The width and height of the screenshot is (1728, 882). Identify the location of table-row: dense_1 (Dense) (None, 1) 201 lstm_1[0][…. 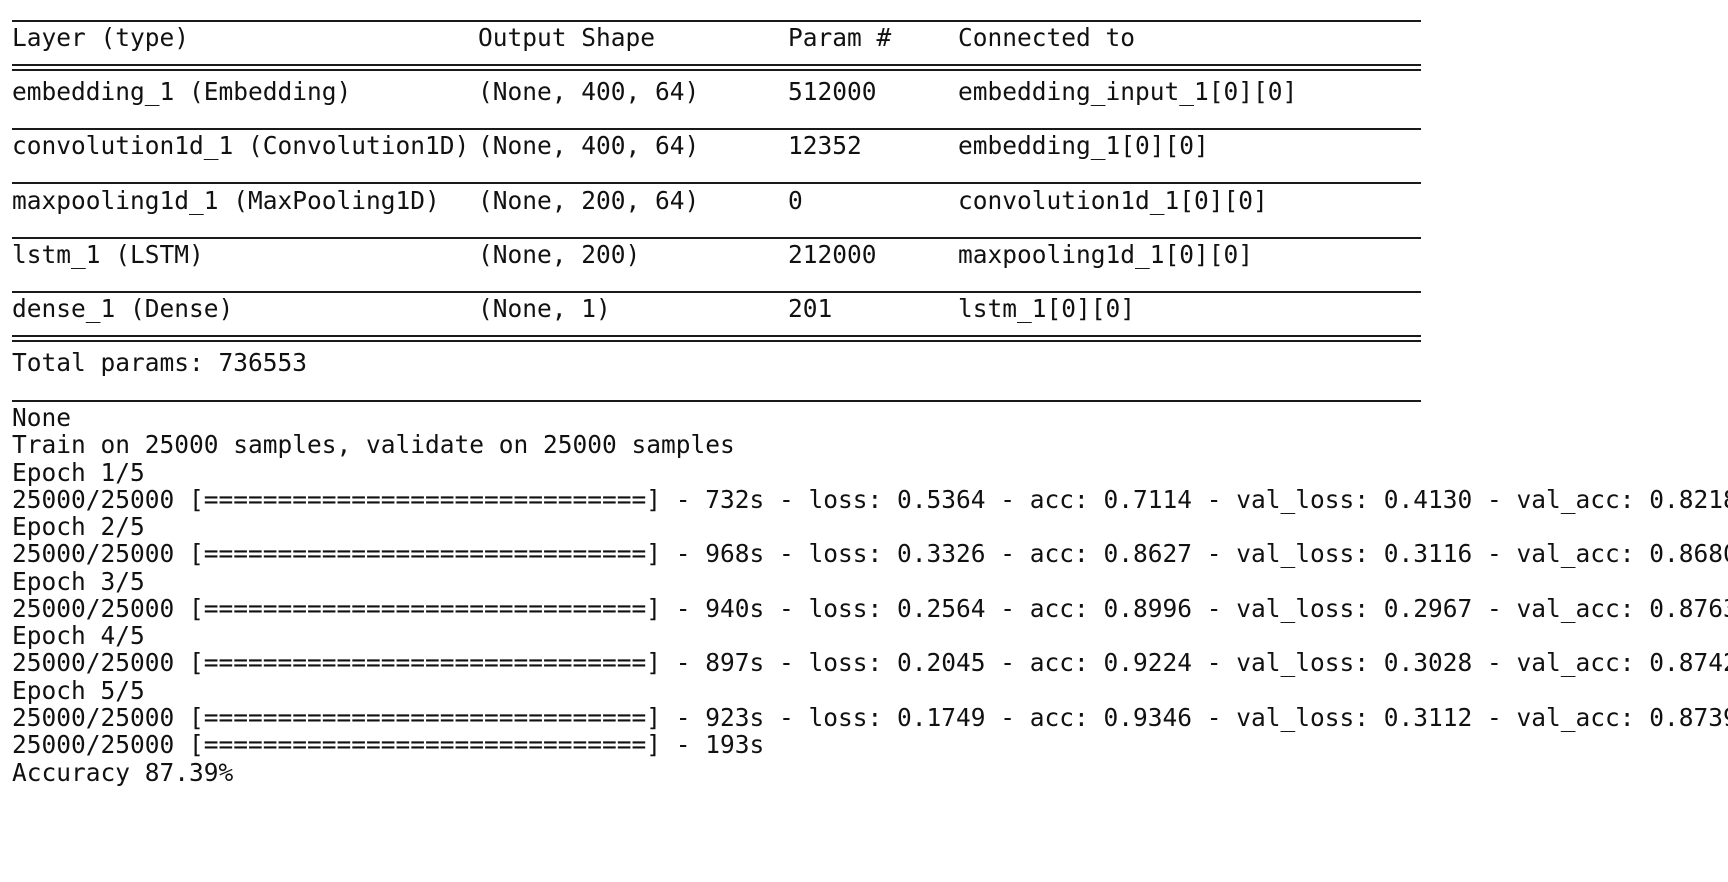
(864, 309).